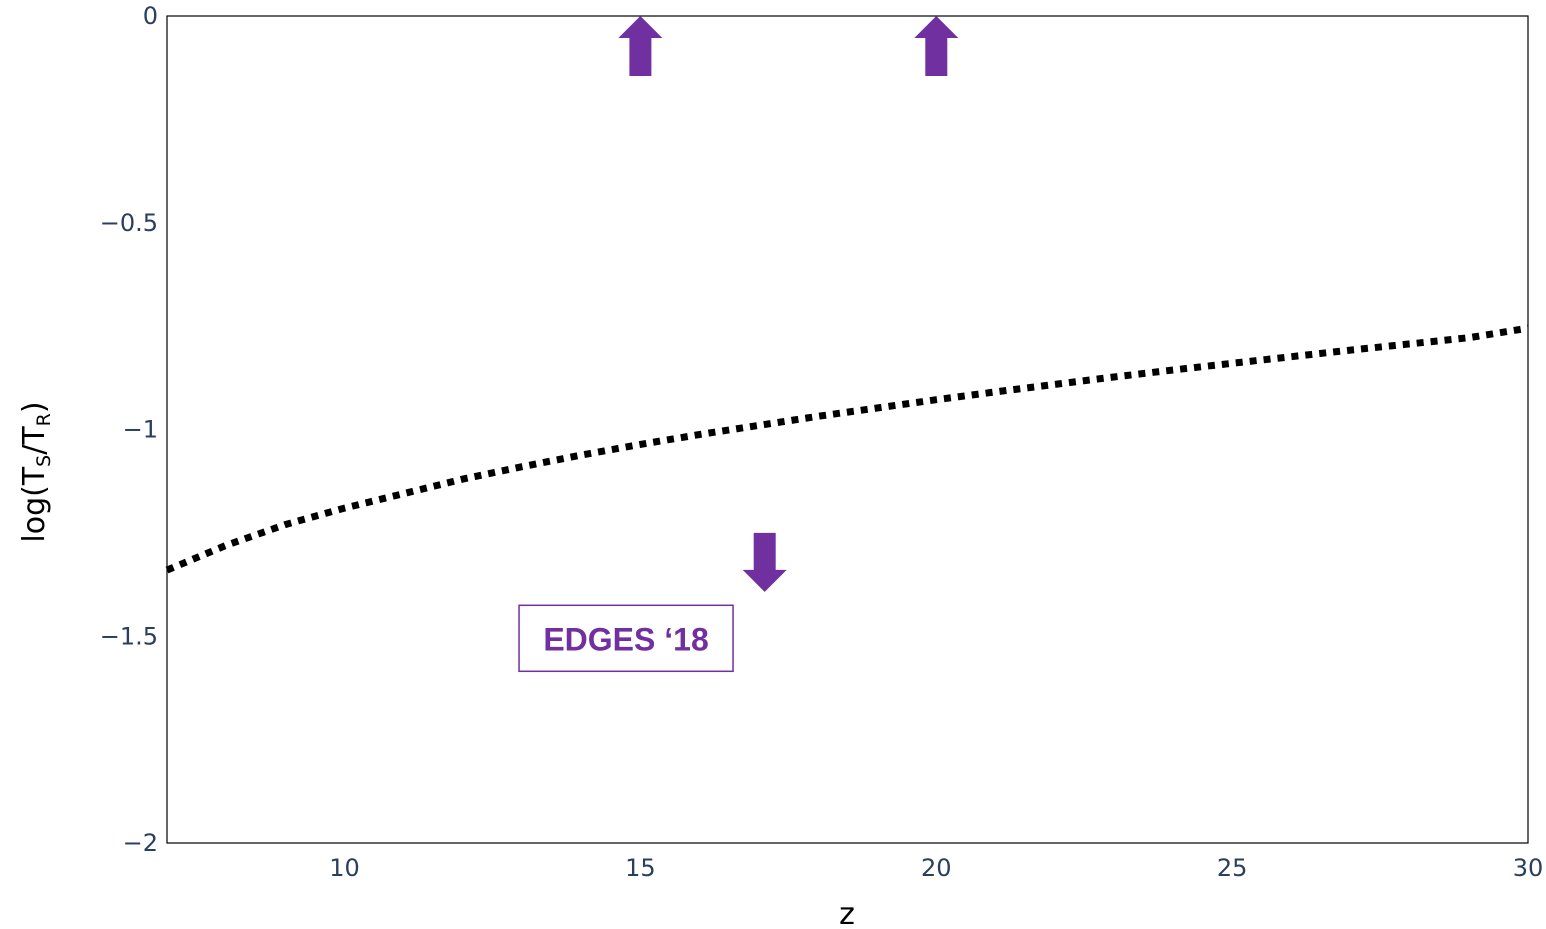 Image resolution: width=1546 pixels, height=929 pixels. What do you see at coordinates (34, 440) in the screenshot?
I see `y-axis-title-mid: /T` at bounding box center [34, 440].